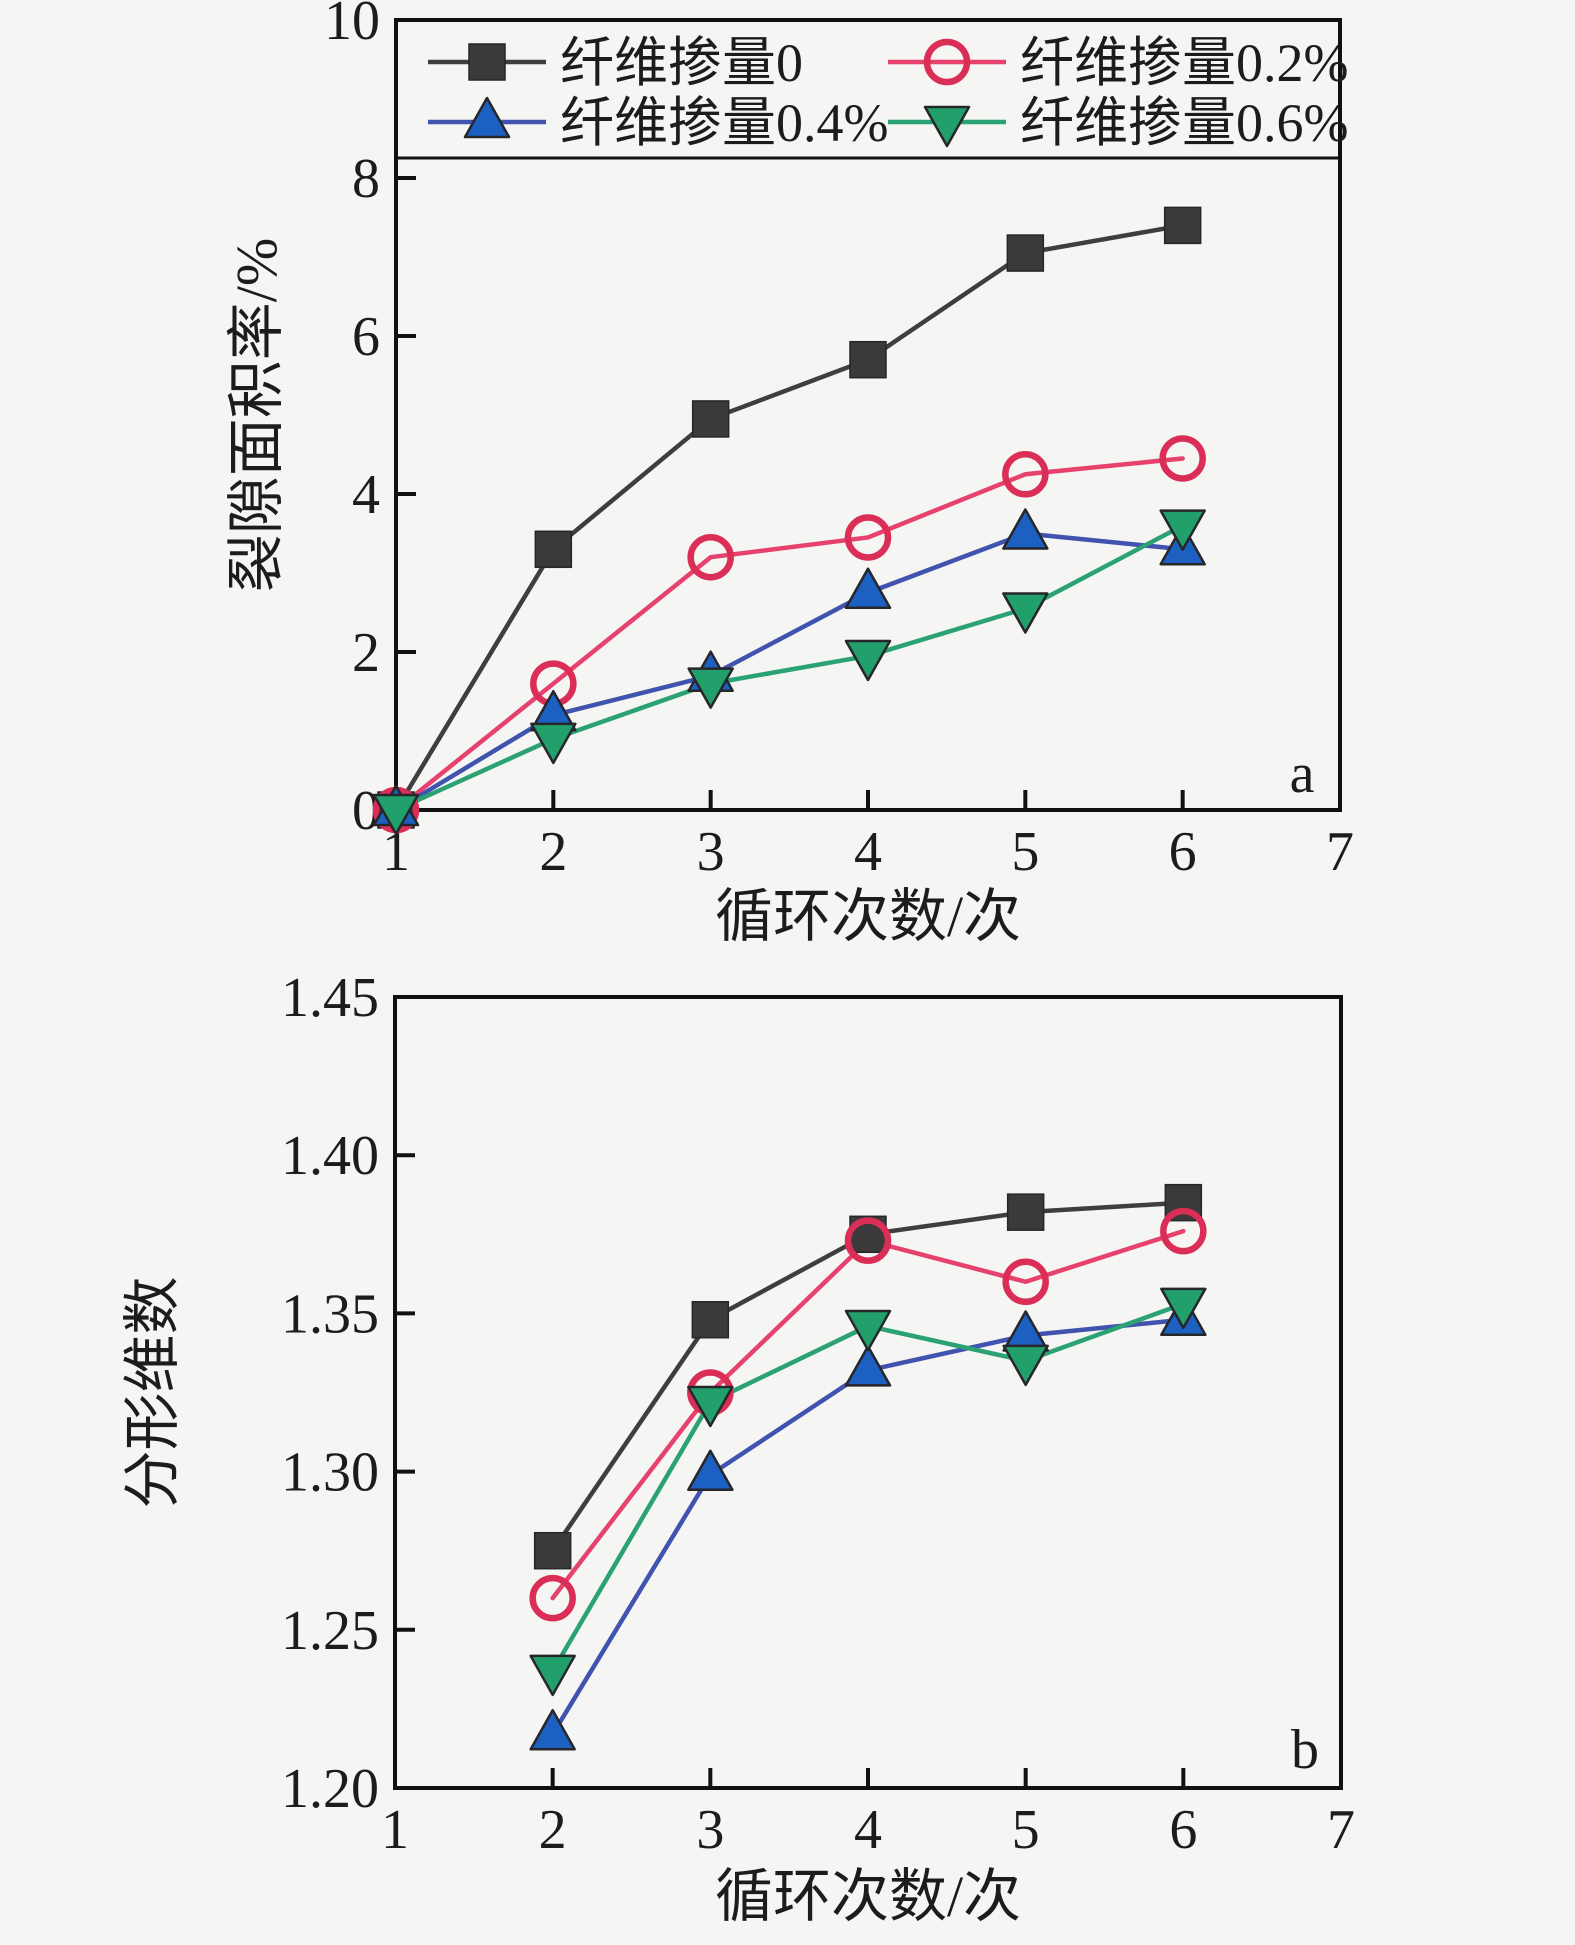 Image resolution: width=1575 pixels, height=1945 pixels. What do you see at coordinates (1302, 774) in the screenshot?
I see `panel-label: a` at bounding box center [1302, 774].